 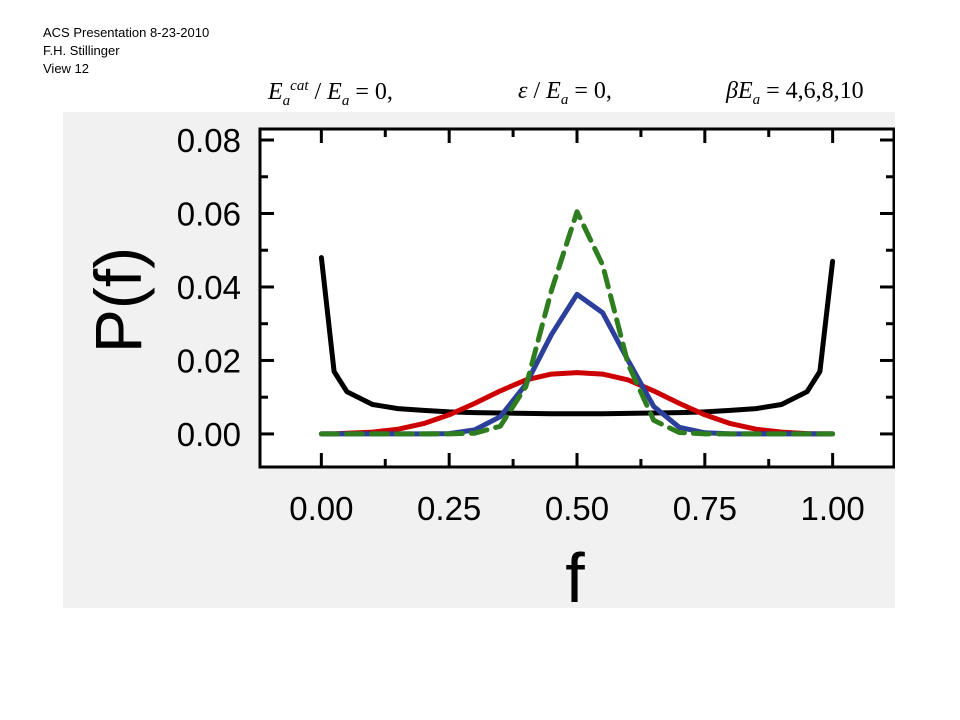 What do you see at coordinates (126, 32) in the screenshot?
I see `header-line-title: ACS Presentation 8-23-2010` at bounding box center [126, 32].